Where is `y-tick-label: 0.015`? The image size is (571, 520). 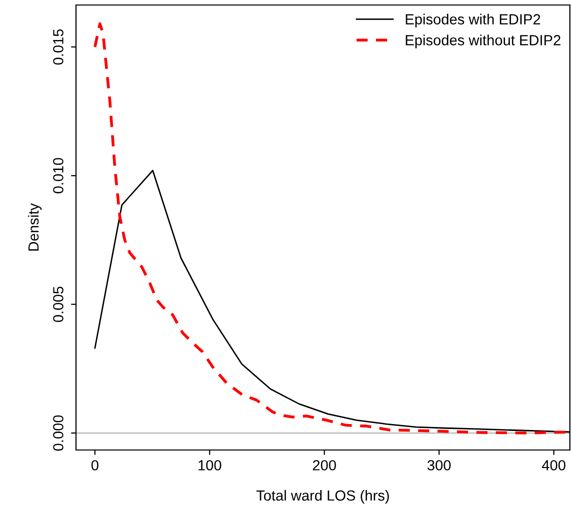
y-tick-label: 0.015 is located at coordinates (58, 47).